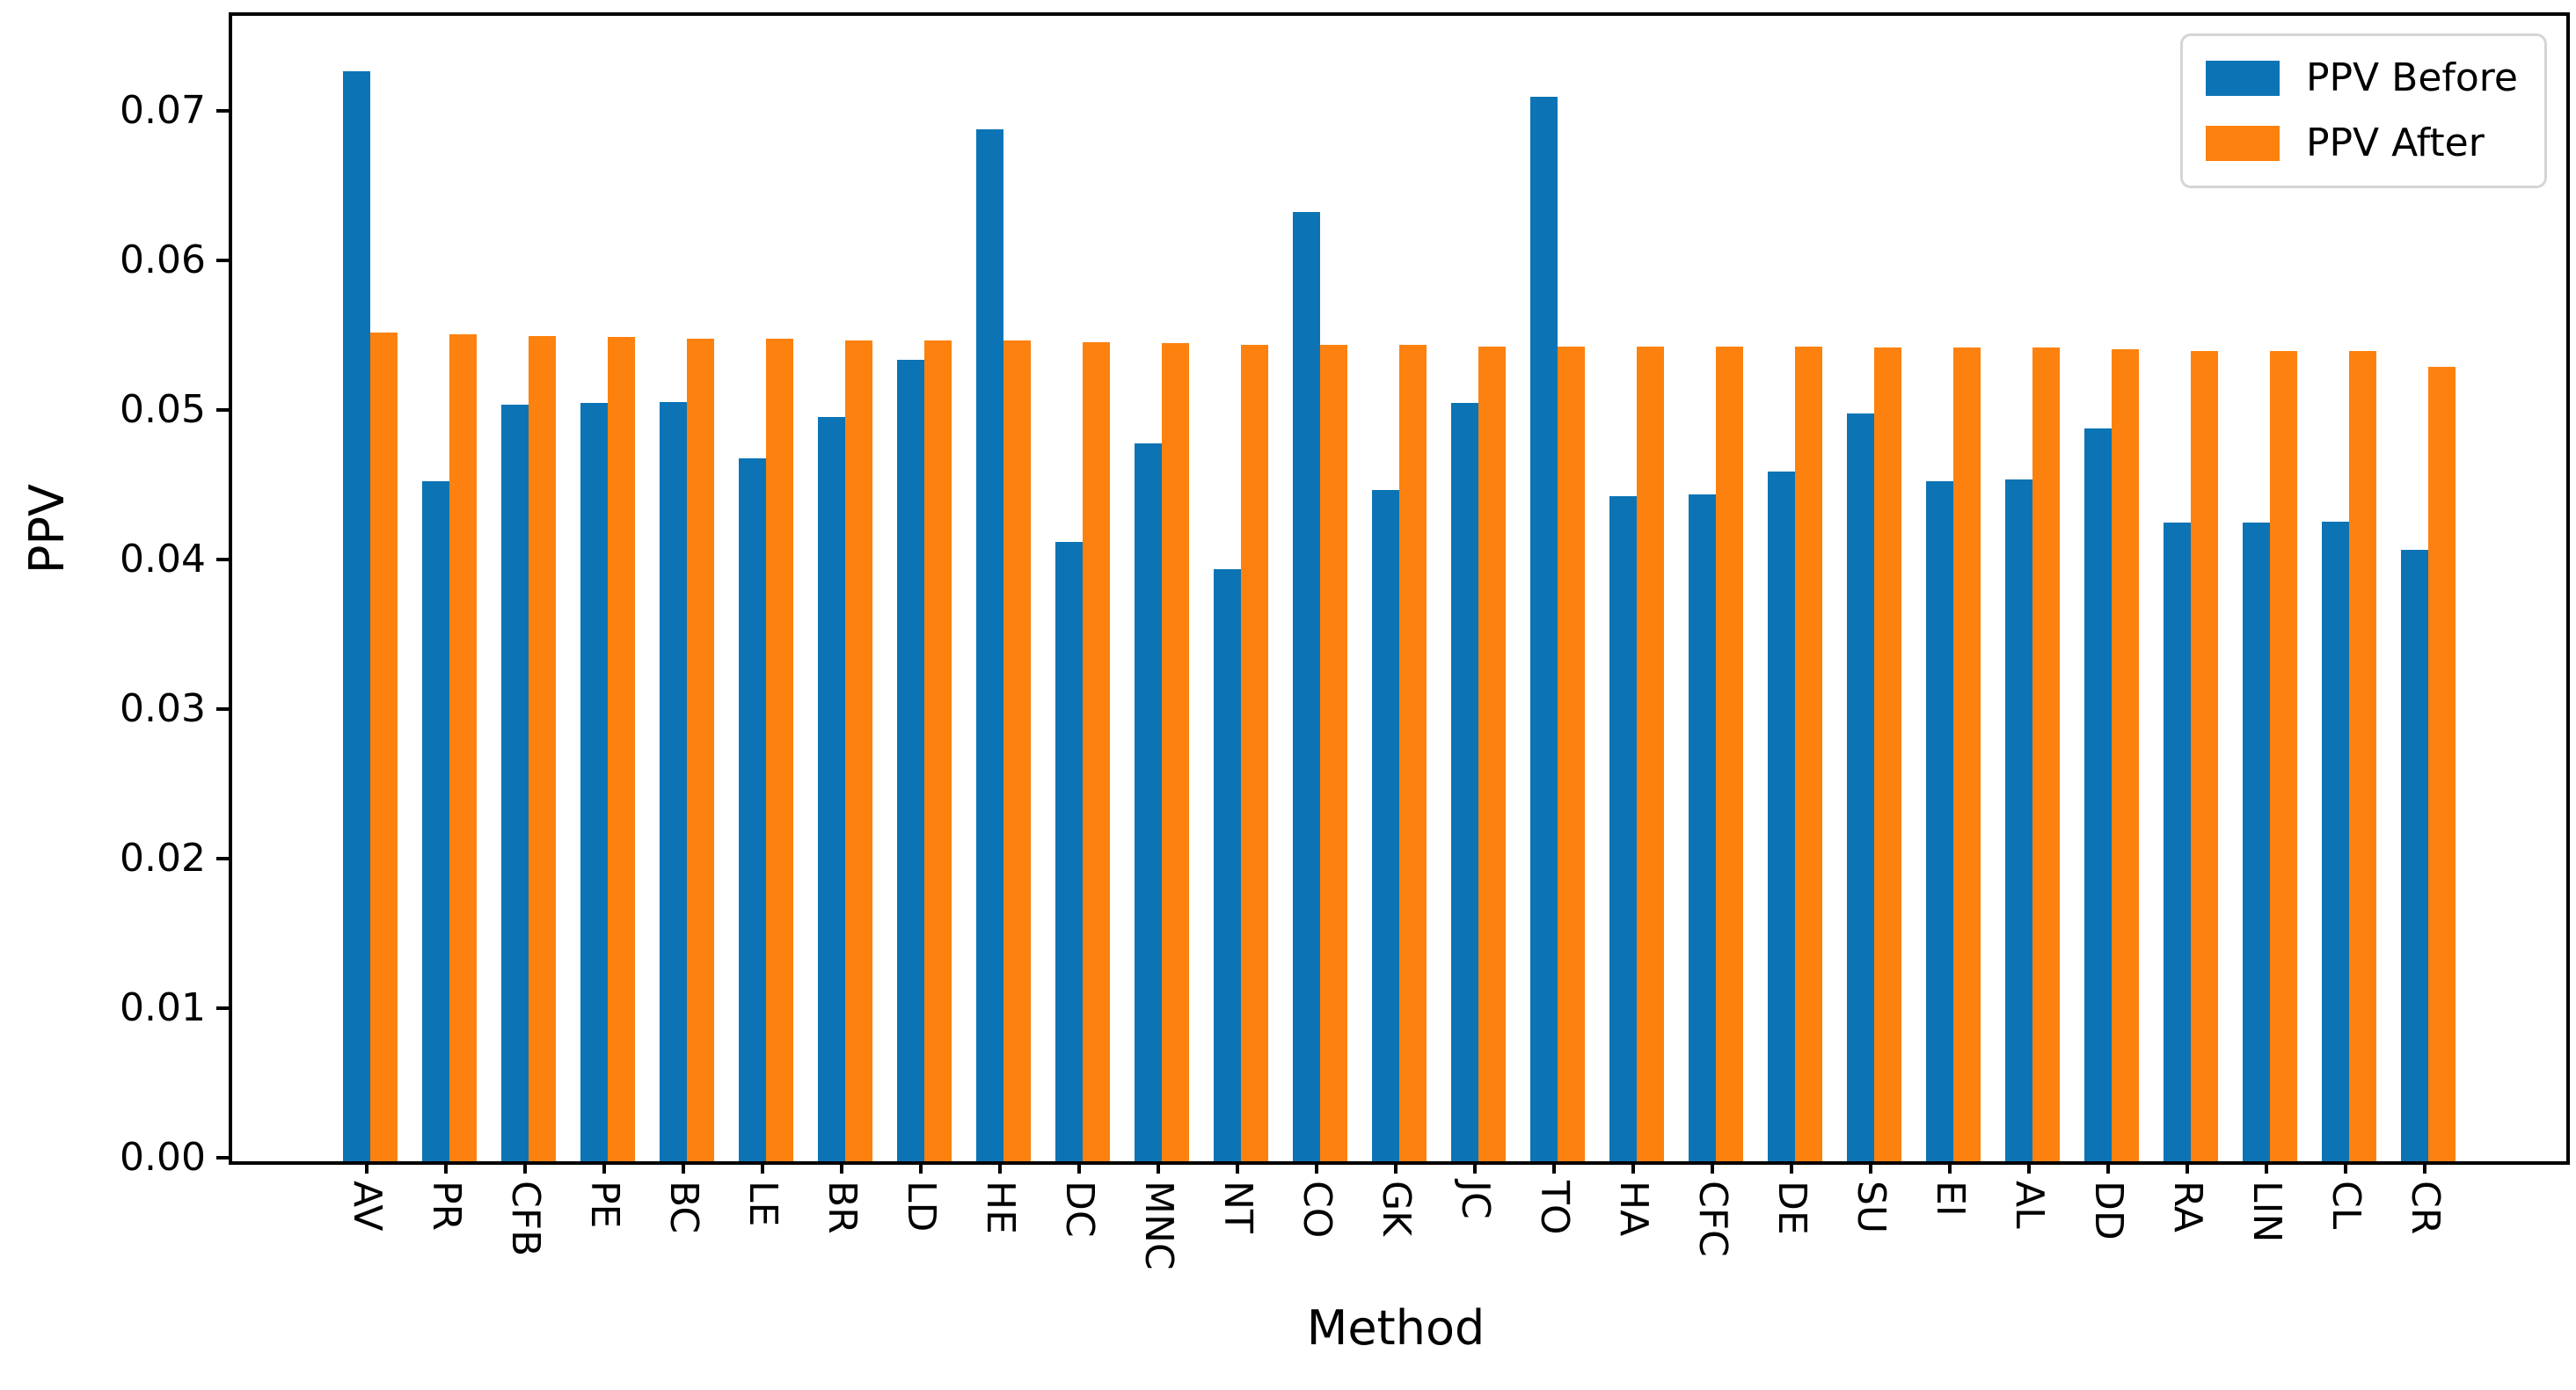 This screenshot has height=1390, width=2576. I want to click on bar-ppv-after-cr, so click(2442, 764).